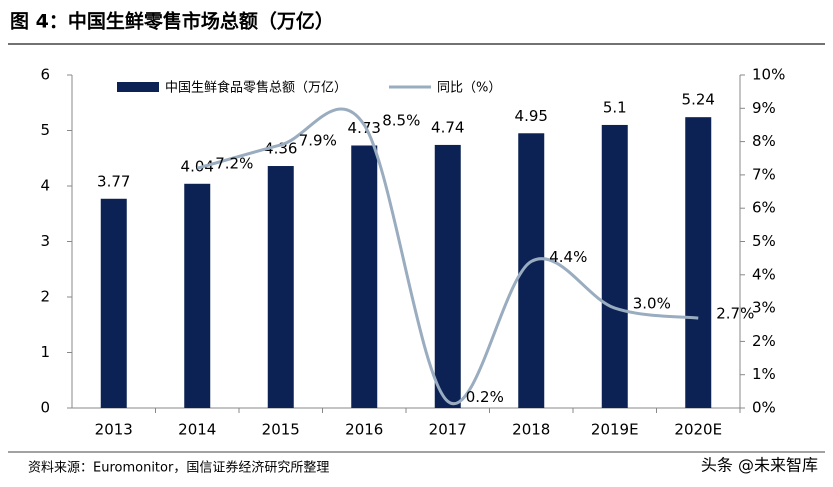 This screenshot has width=833, height=487. I want to click on bar-value-label: 4.74, so click(447, 127).